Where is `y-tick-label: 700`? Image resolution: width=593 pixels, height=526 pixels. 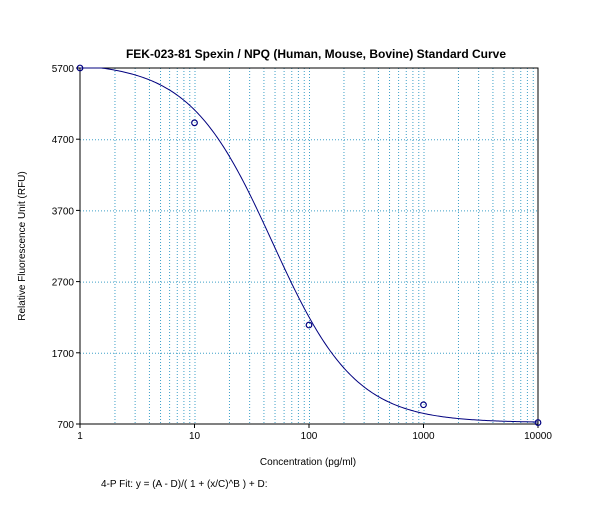 y-tick-label: 700 is located at coordinates (65, 425).